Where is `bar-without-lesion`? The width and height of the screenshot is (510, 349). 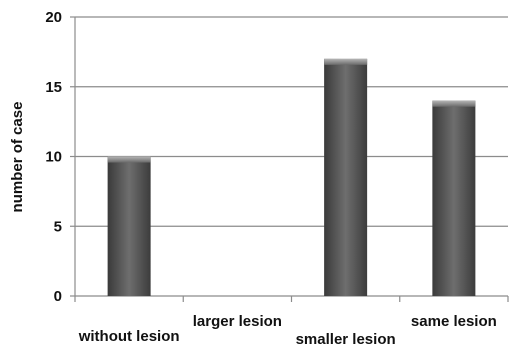 bar-without-lesion is located at coordinates (129, 226).